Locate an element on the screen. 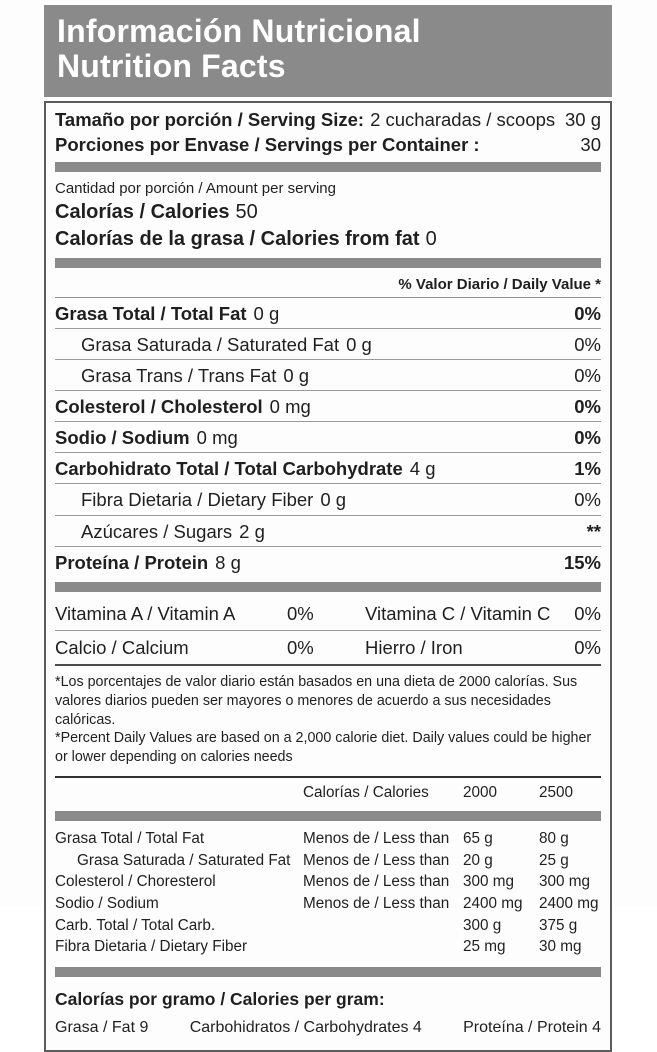 This screenshot has width=657, height=1052. reference-col-2500: 2500 is located at coordinates (556, 793).